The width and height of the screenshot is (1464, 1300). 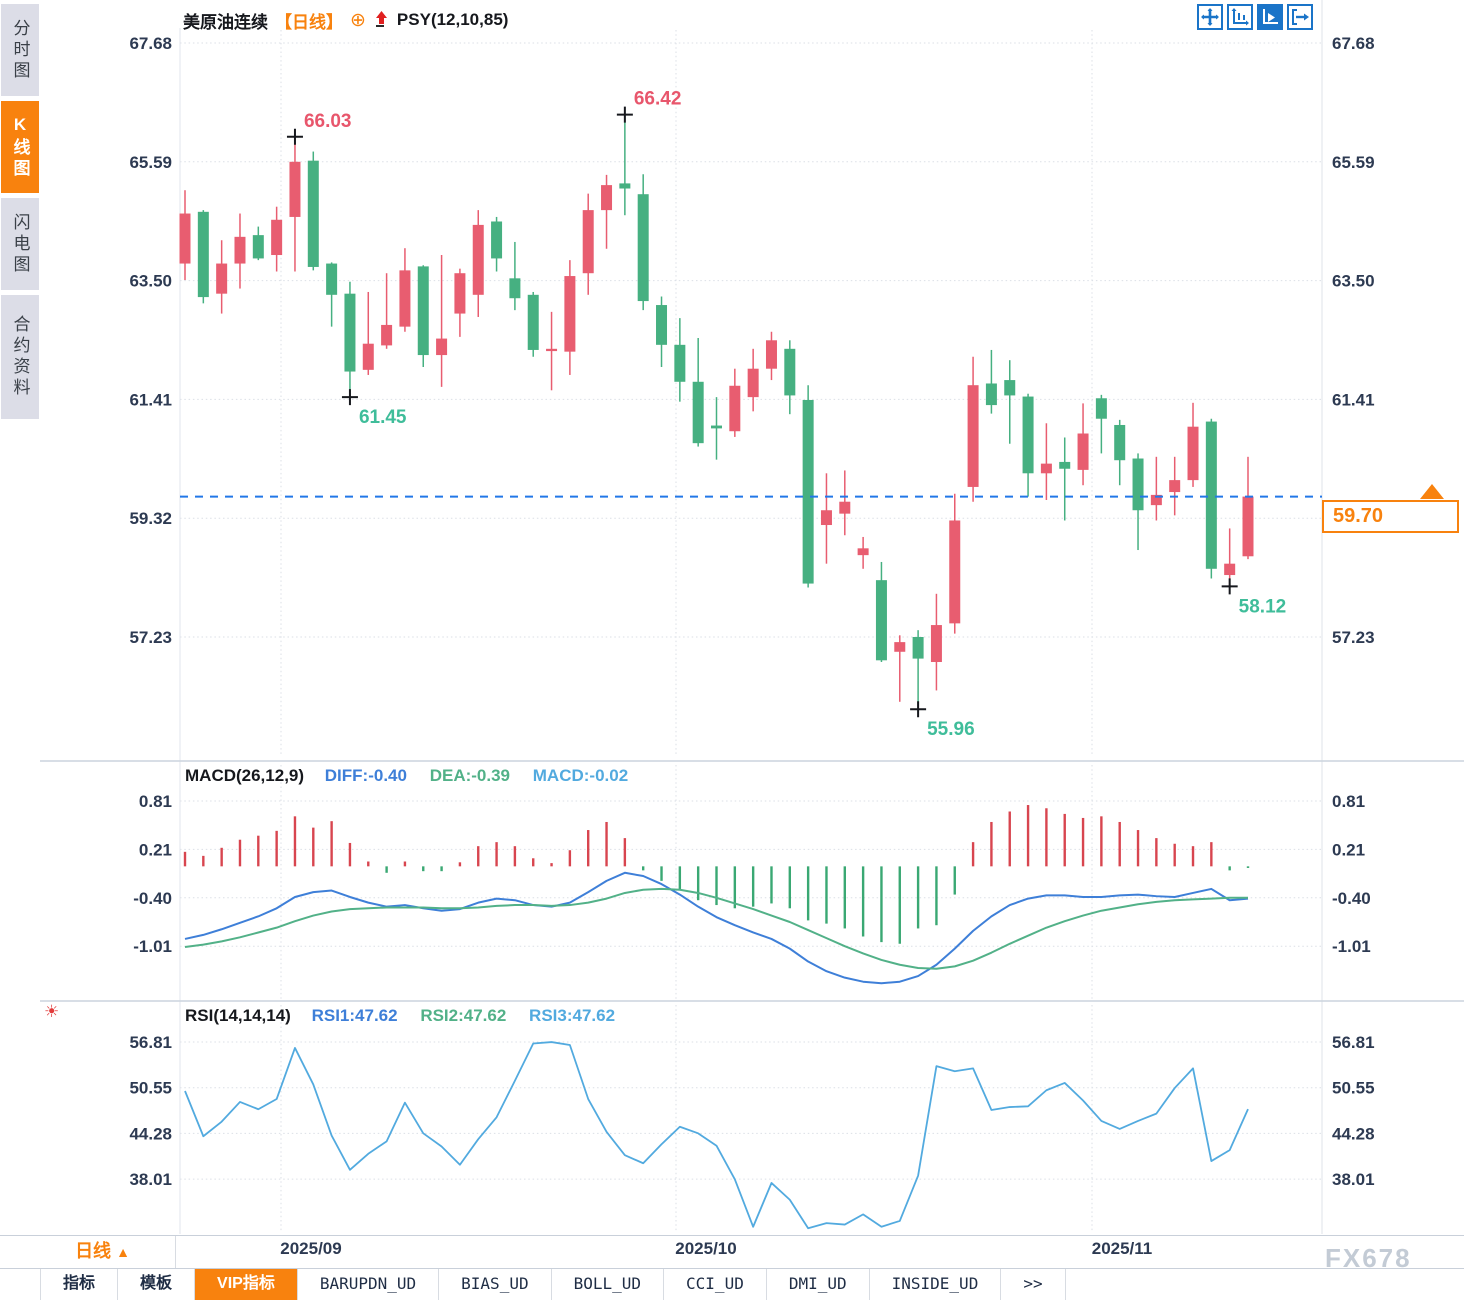 I want to click on macd-dea-value: DEA:-0.39, so click(x=470, y=775).